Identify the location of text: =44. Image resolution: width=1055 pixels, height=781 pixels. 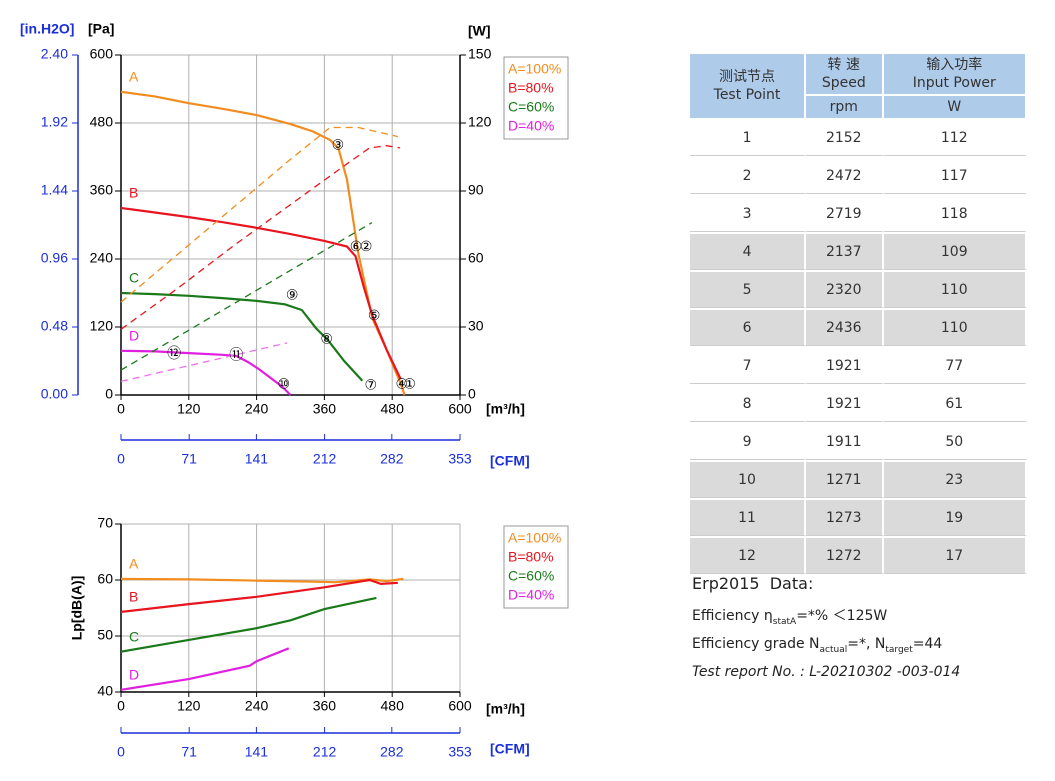
(927, 644).